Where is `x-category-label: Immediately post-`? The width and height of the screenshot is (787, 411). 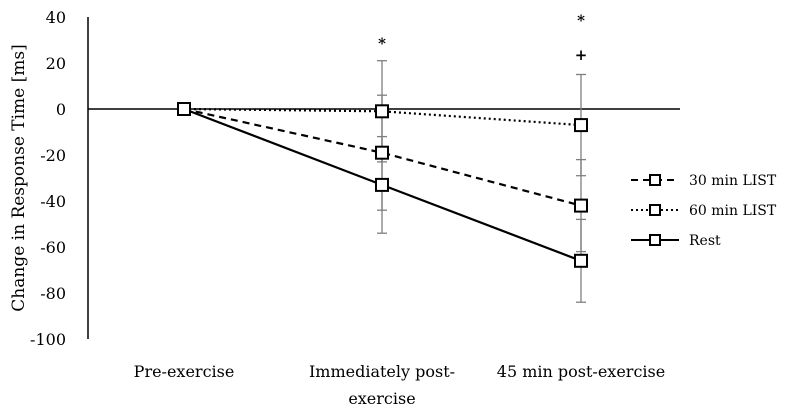 x-category-label: Immediately post- is located at coordinates (382, 371).